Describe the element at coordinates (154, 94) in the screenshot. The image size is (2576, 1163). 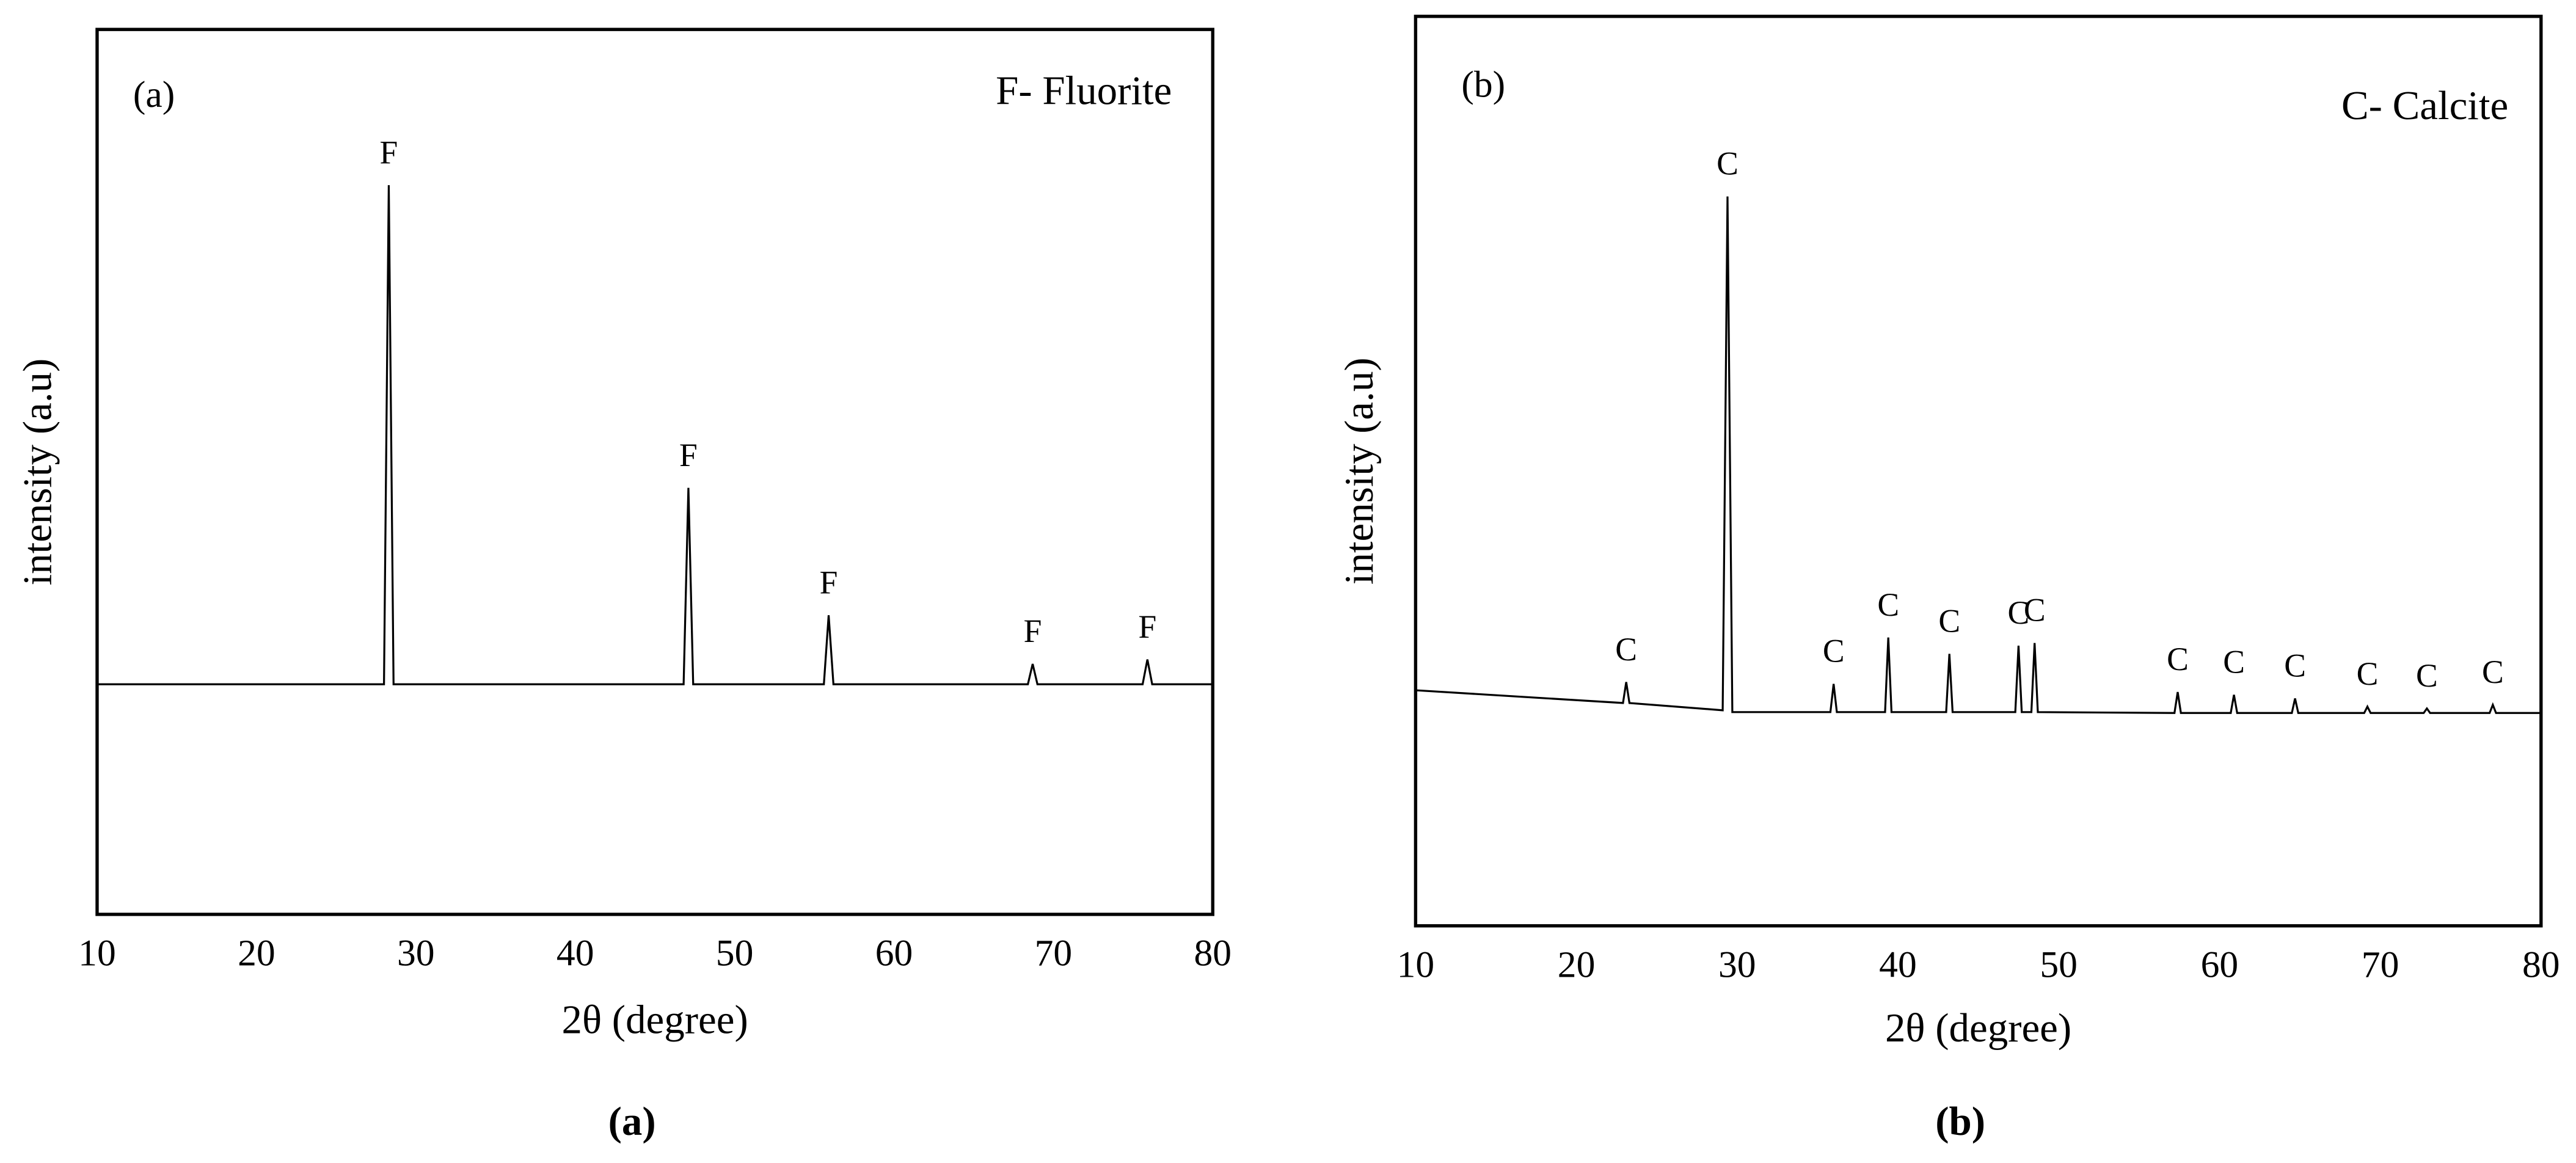
I see `panel-label: (a)` at that location.